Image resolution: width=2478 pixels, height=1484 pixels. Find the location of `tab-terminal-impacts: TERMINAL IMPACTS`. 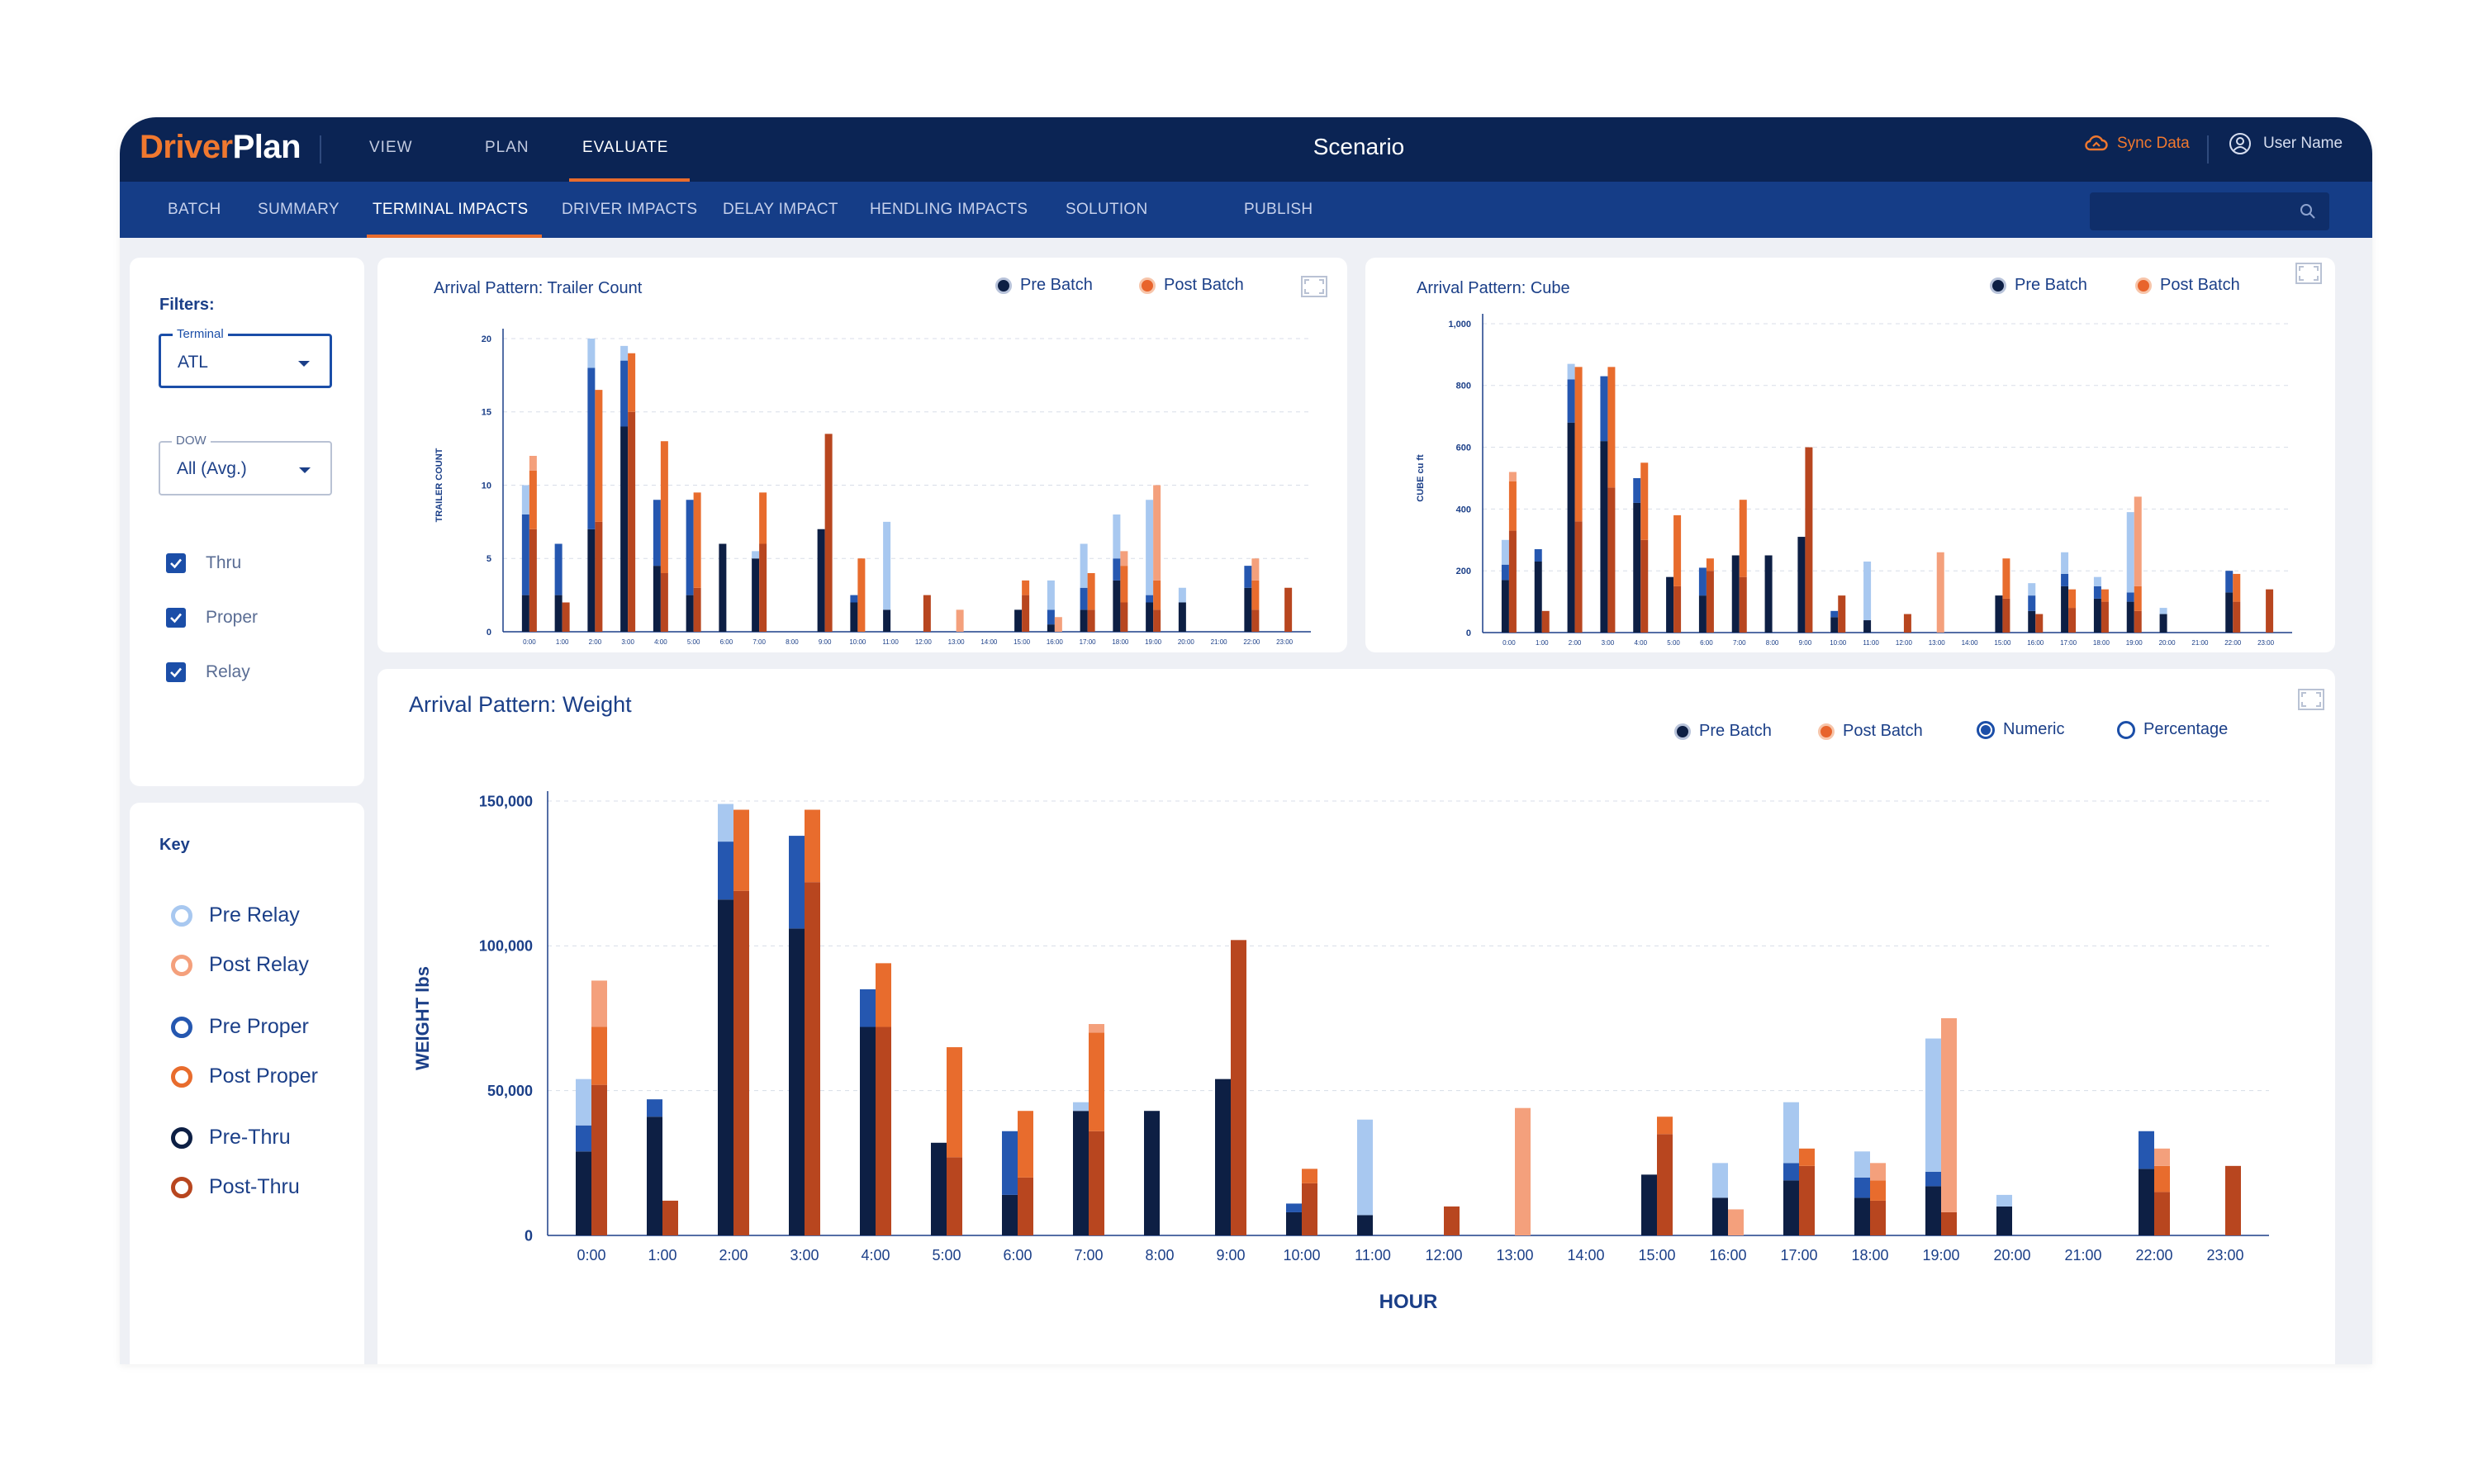

tab-terminal-impacts: TERMINAL IMPACTS is located at coordinates (451, 209).